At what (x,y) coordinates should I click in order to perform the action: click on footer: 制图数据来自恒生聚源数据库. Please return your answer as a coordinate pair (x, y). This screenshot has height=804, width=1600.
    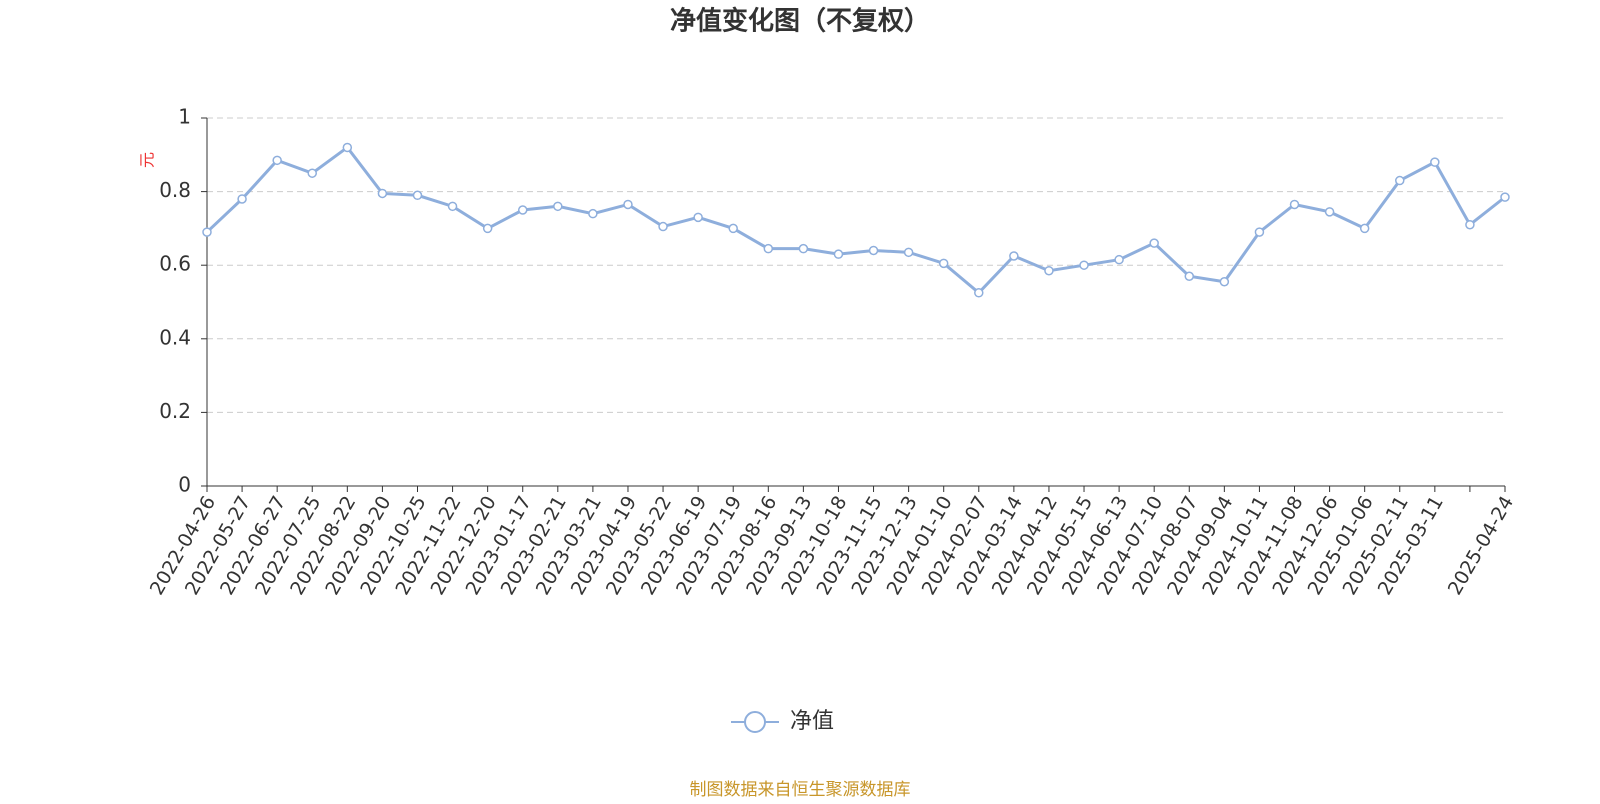
    Looking at the image, I should click on (800, 790).